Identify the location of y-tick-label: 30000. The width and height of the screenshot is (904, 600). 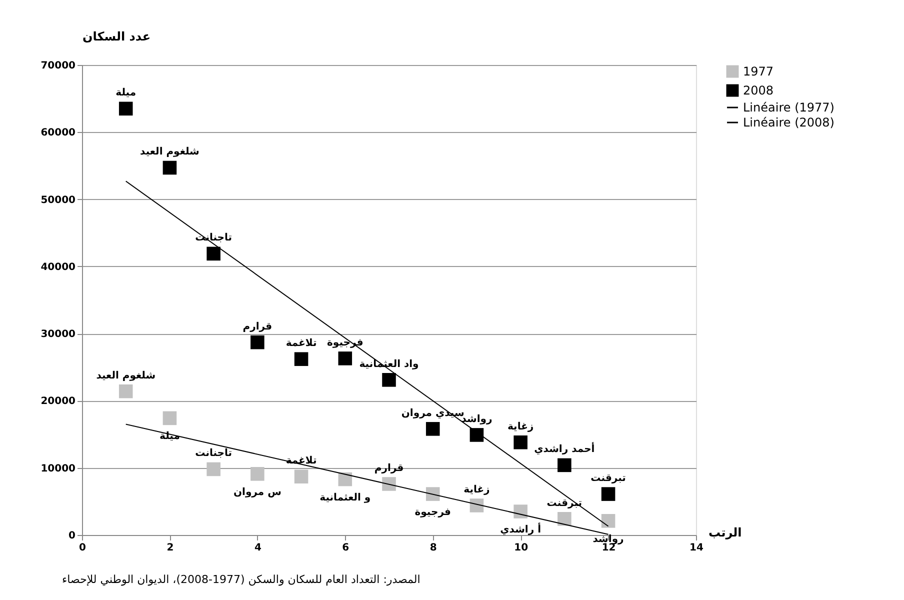
(58, 334).